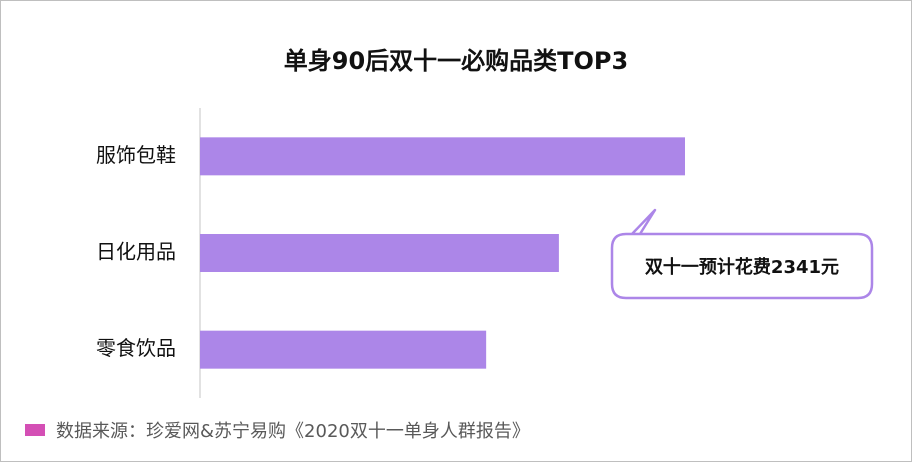 Image resolution: width=912 pixels, height=462 pixels. What do you see at coordinates (136, 252) in the screenshot?
I see `y-tick-label: 日化用品` at bounding box center [136, 252].